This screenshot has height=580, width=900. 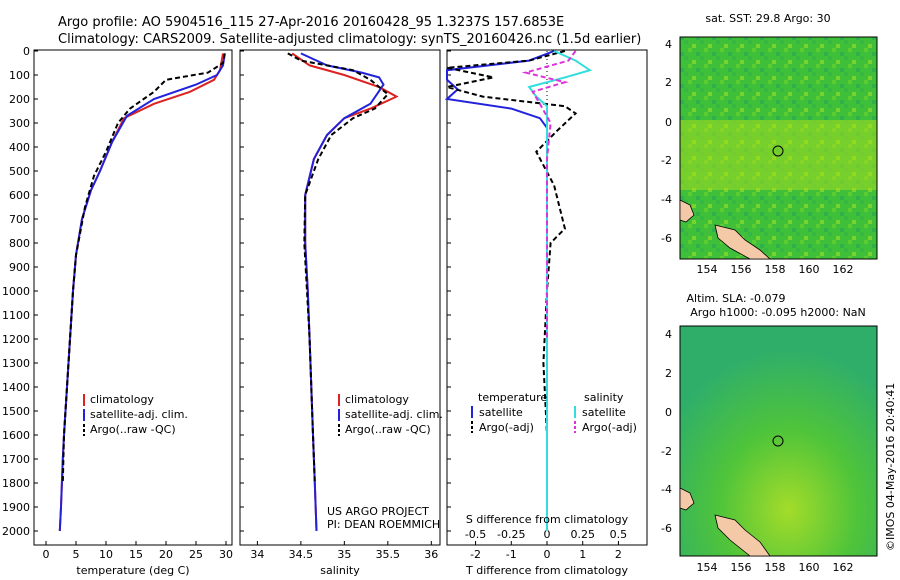 I want to click on x-tick-label: 25, so click(x=196, y=554).